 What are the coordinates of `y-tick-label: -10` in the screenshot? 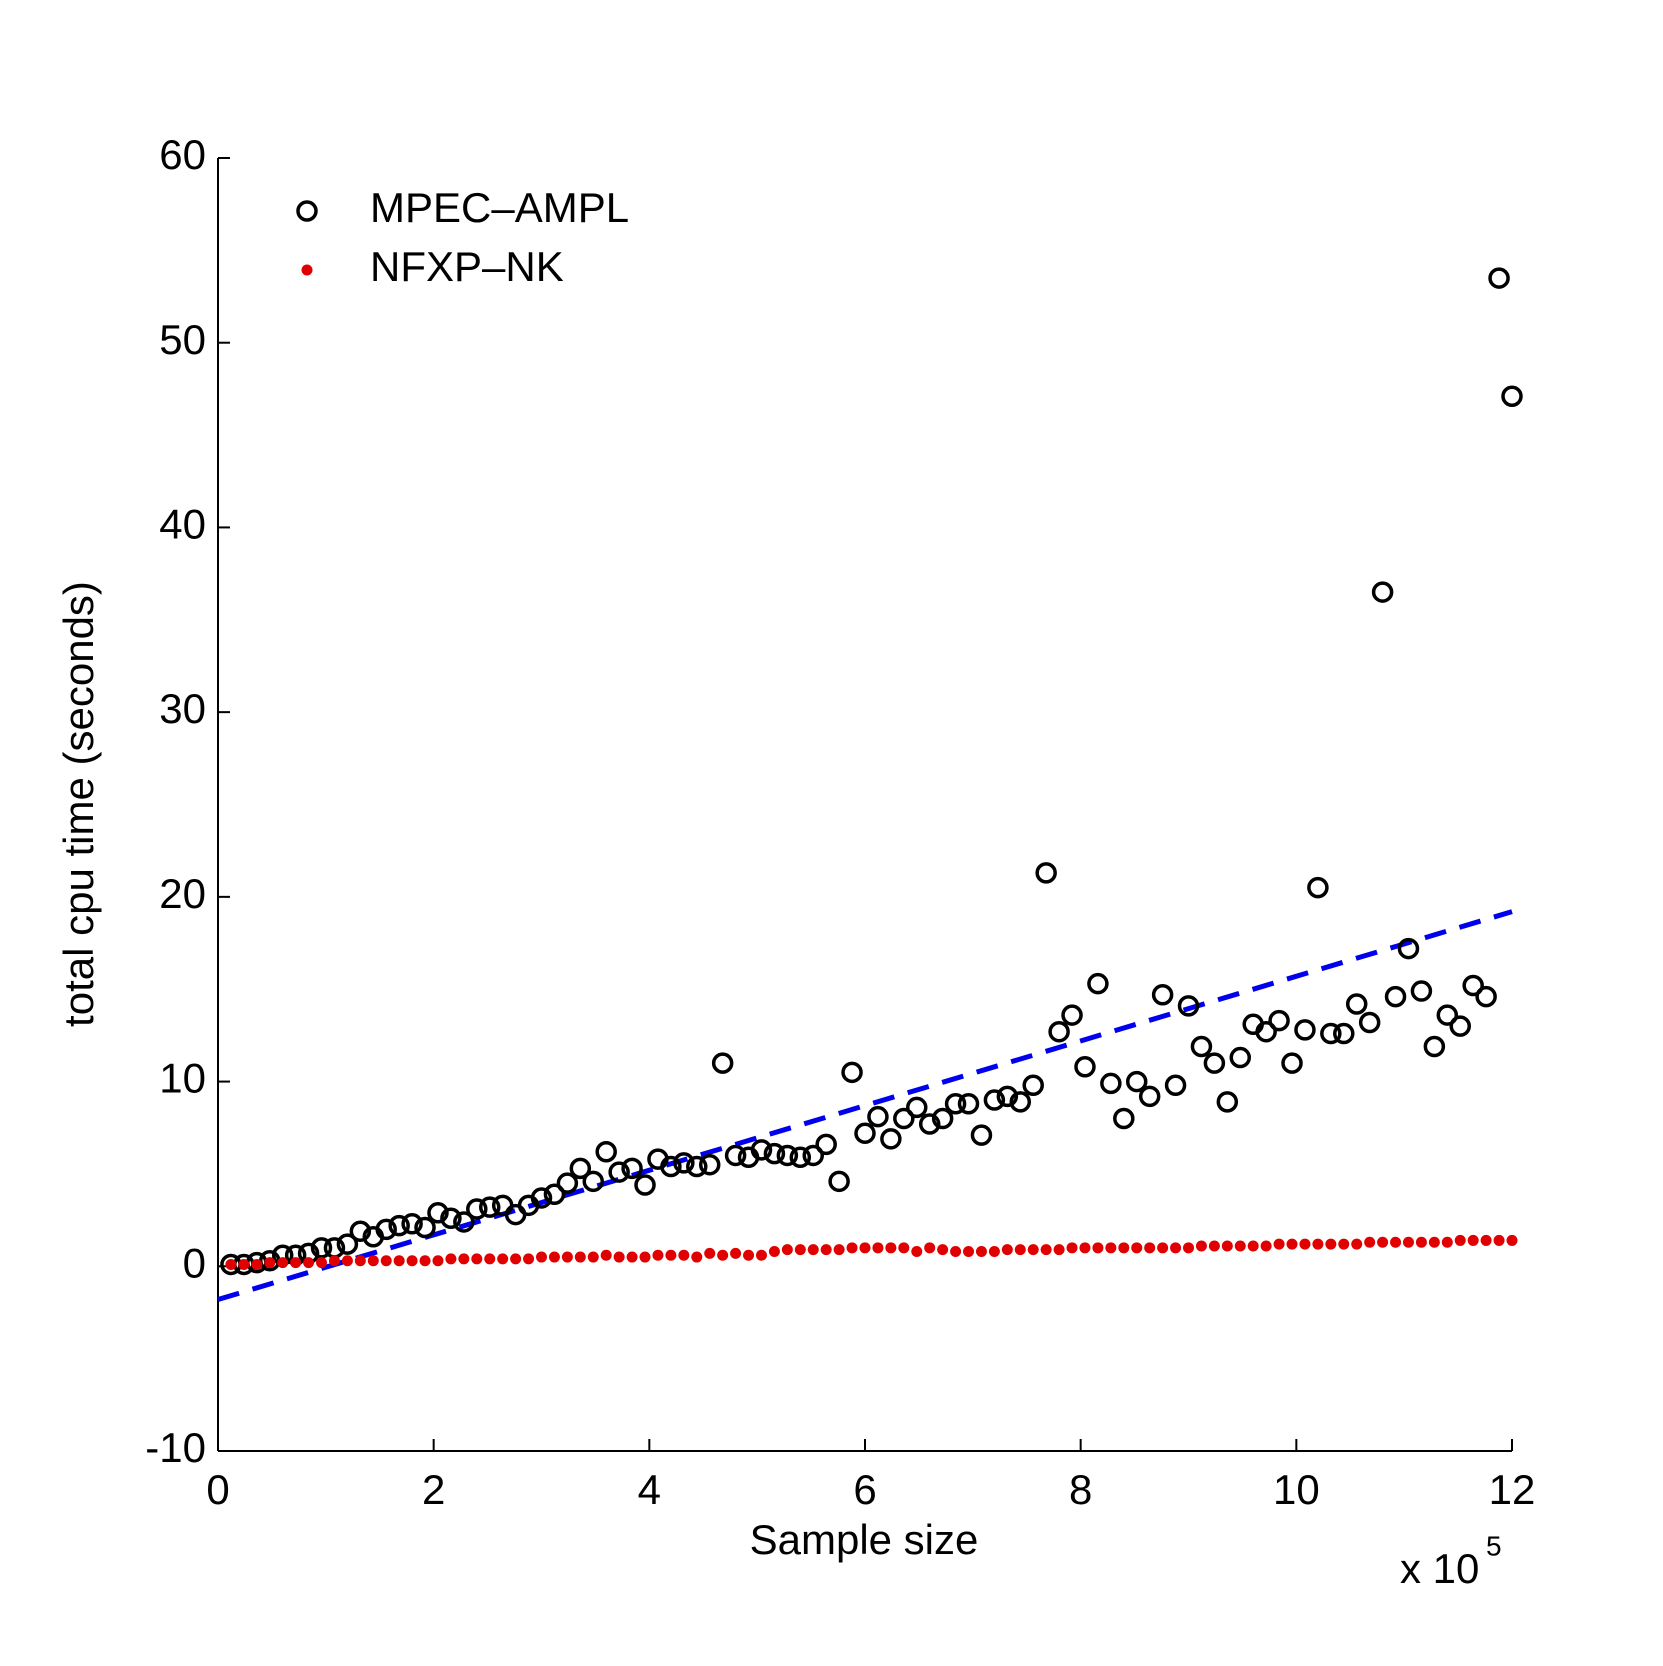 It's located at (175, 1447).